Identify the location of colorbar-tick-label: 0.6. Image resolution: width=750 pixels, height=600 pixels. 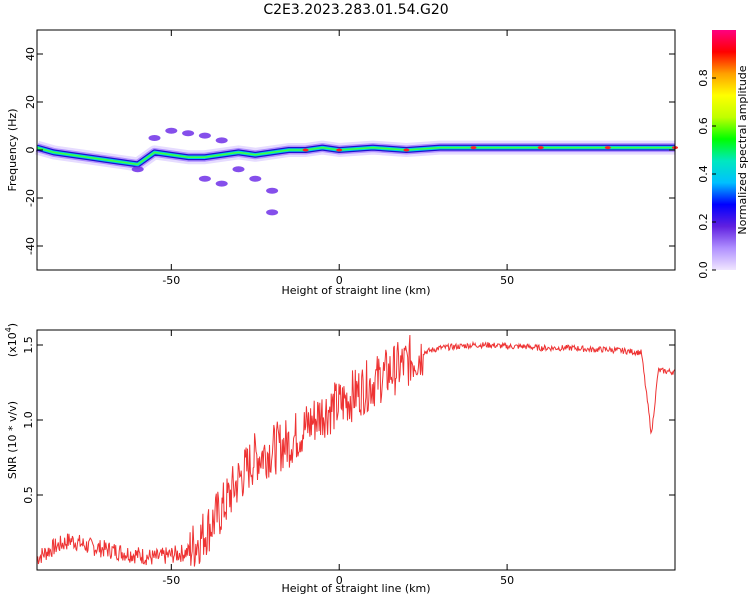
(703, 126).